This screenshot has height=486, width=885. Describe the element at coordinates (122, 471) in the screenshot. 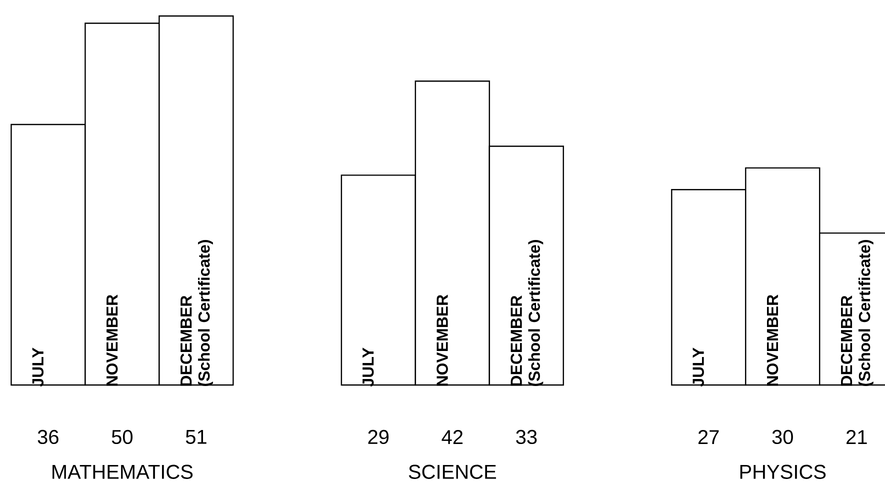

I see `x-tick-label: MATHEMATICS` at that location.